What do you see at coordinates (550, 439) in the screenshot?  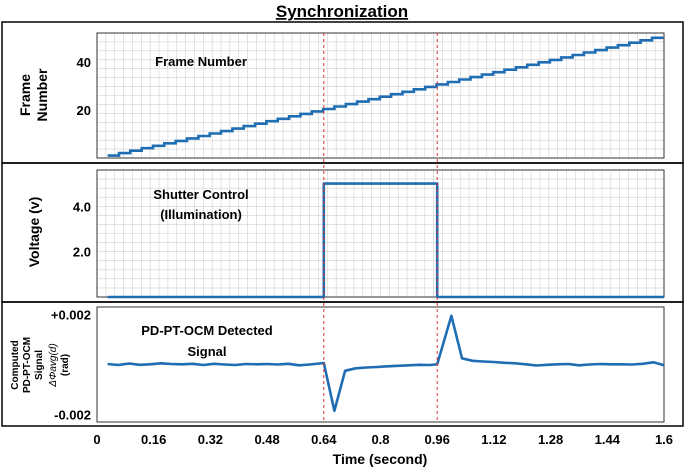 I see `x-tick-label: 1.28` at bounding box center [550, 439].